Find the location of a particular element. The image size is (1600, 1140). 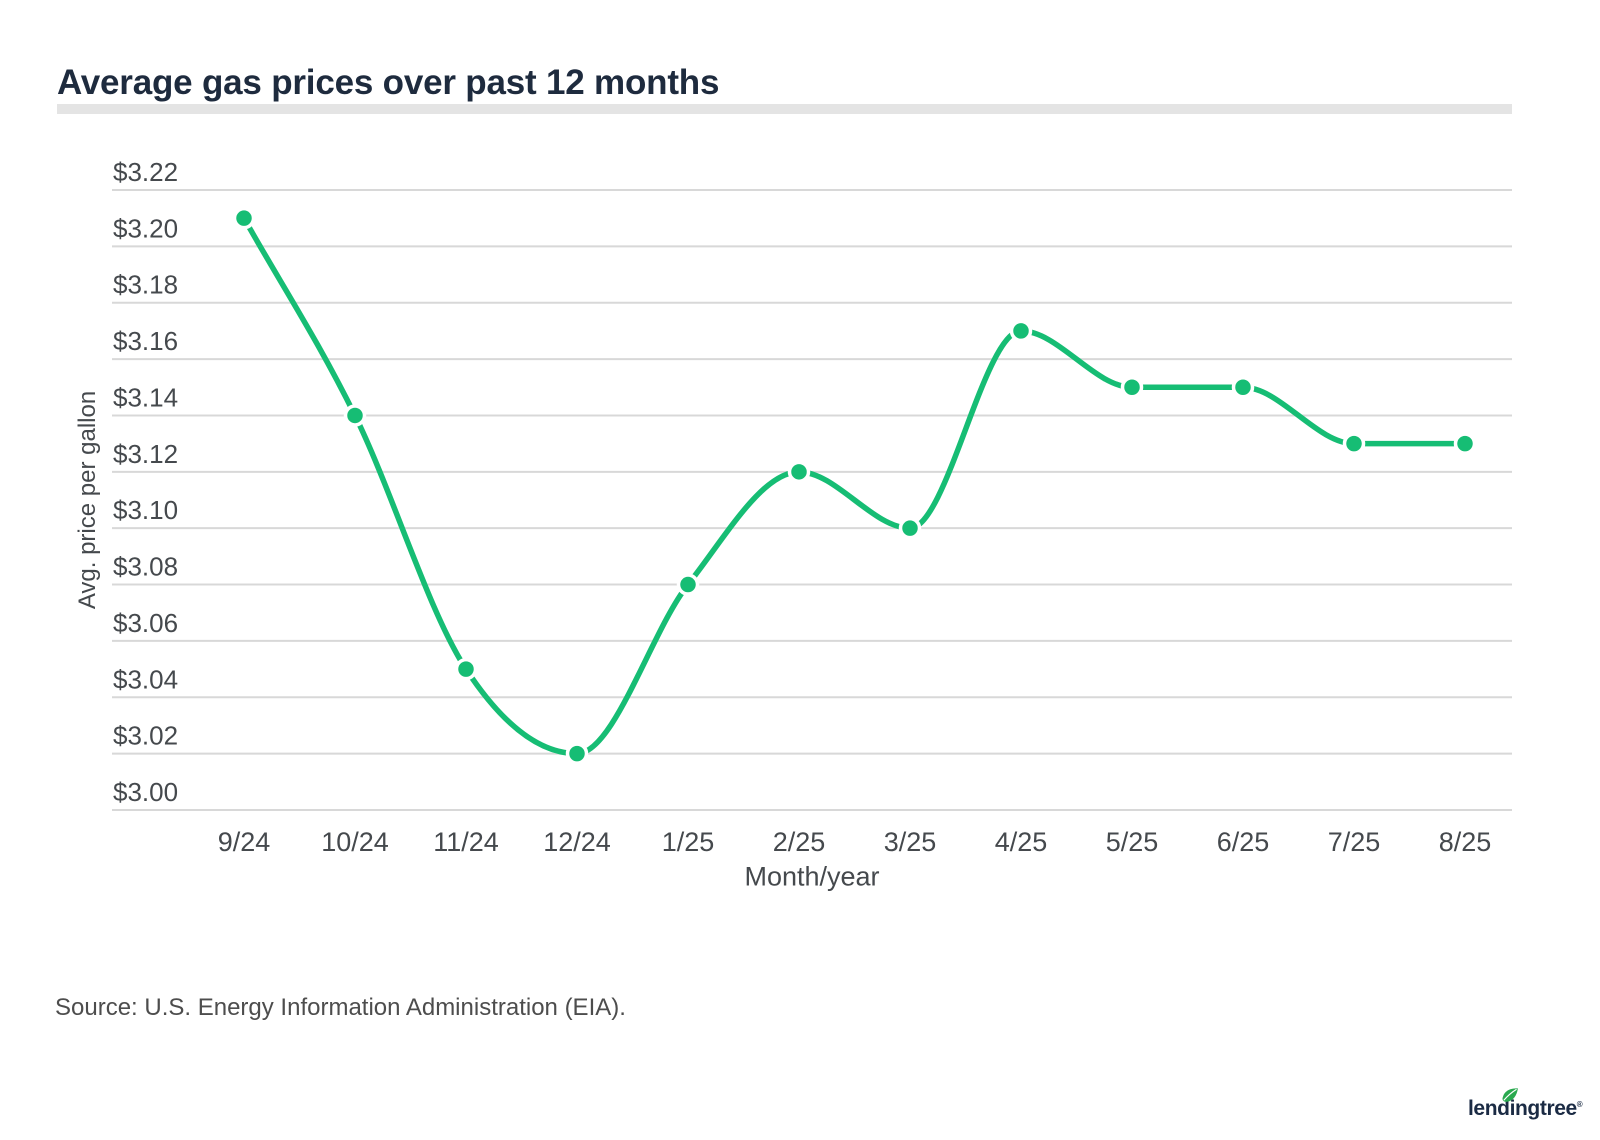

data-point-9/24 is located at coordinates (244, 218).